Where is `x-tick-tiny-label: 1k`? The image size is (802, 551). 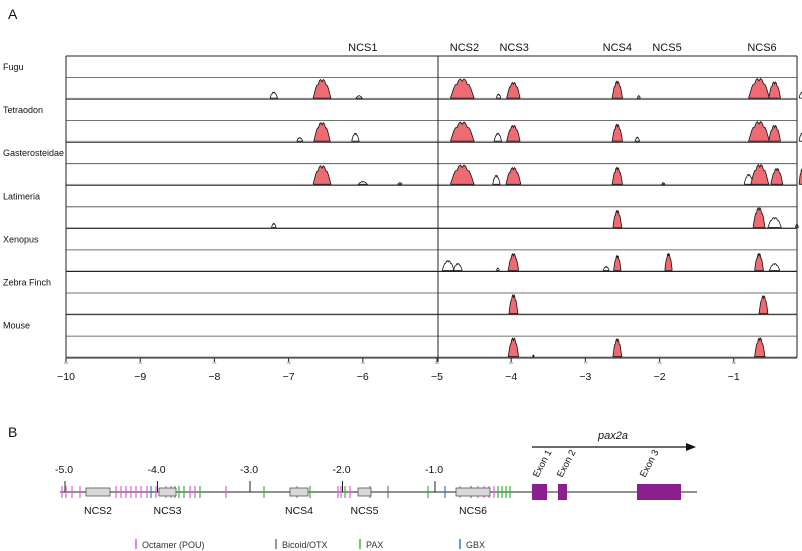
x-tick-tiny-label: 1k is located at coordinates (140, 362).